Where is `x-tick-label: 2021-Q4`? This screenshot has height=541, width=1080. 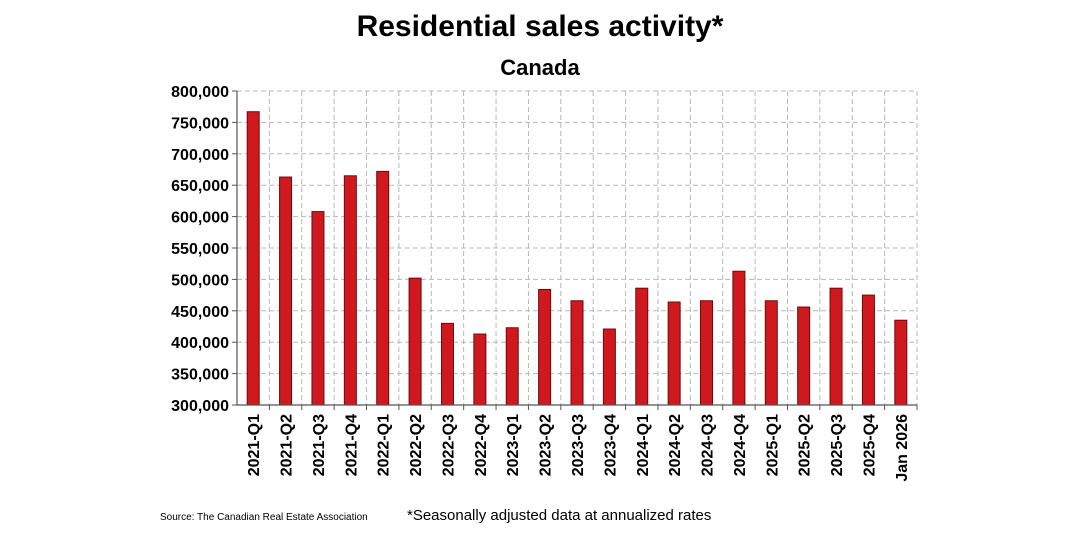
x-tick-label: 2021-Q4 is located at coordinates (351, 445).